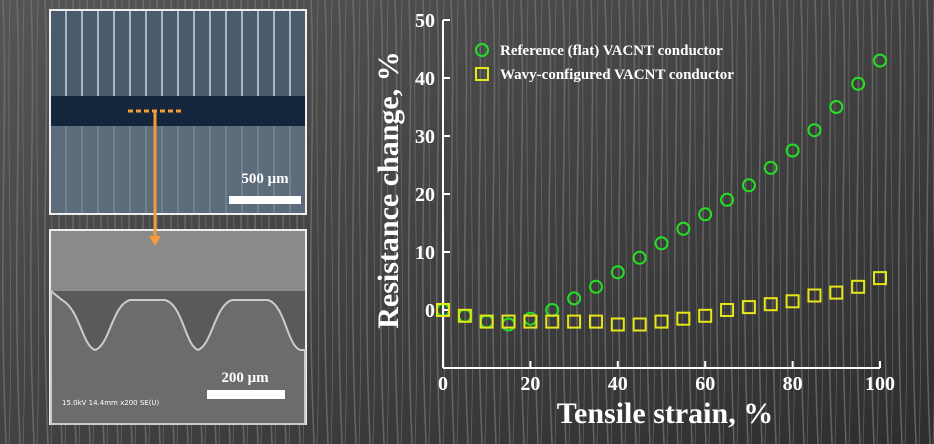 The image size is (934, 444). What do you see at coordinates (425, 79) in the screenshot?
I see `y-tick-label: 40` at bounding box center [425, 79].